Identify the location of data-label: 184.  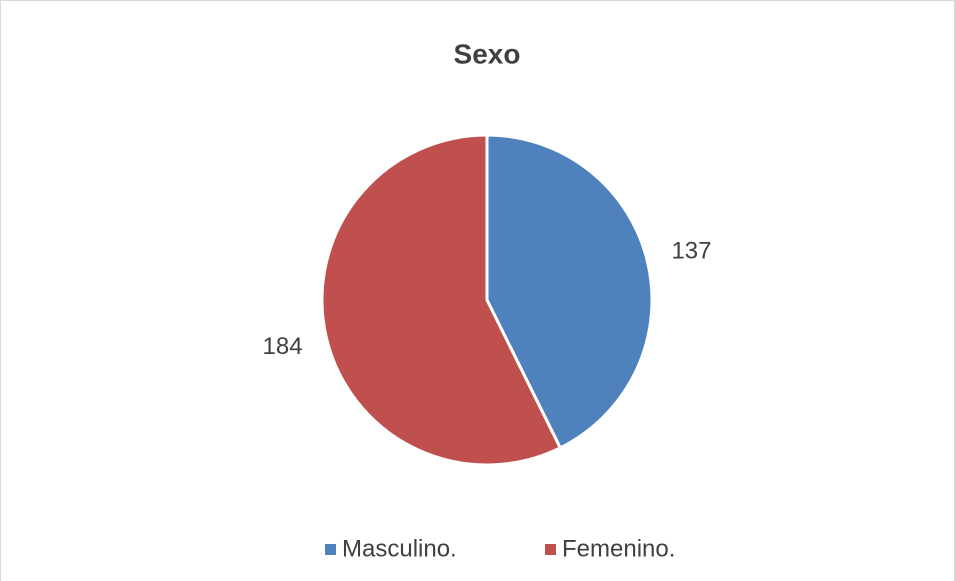
(283, 346).